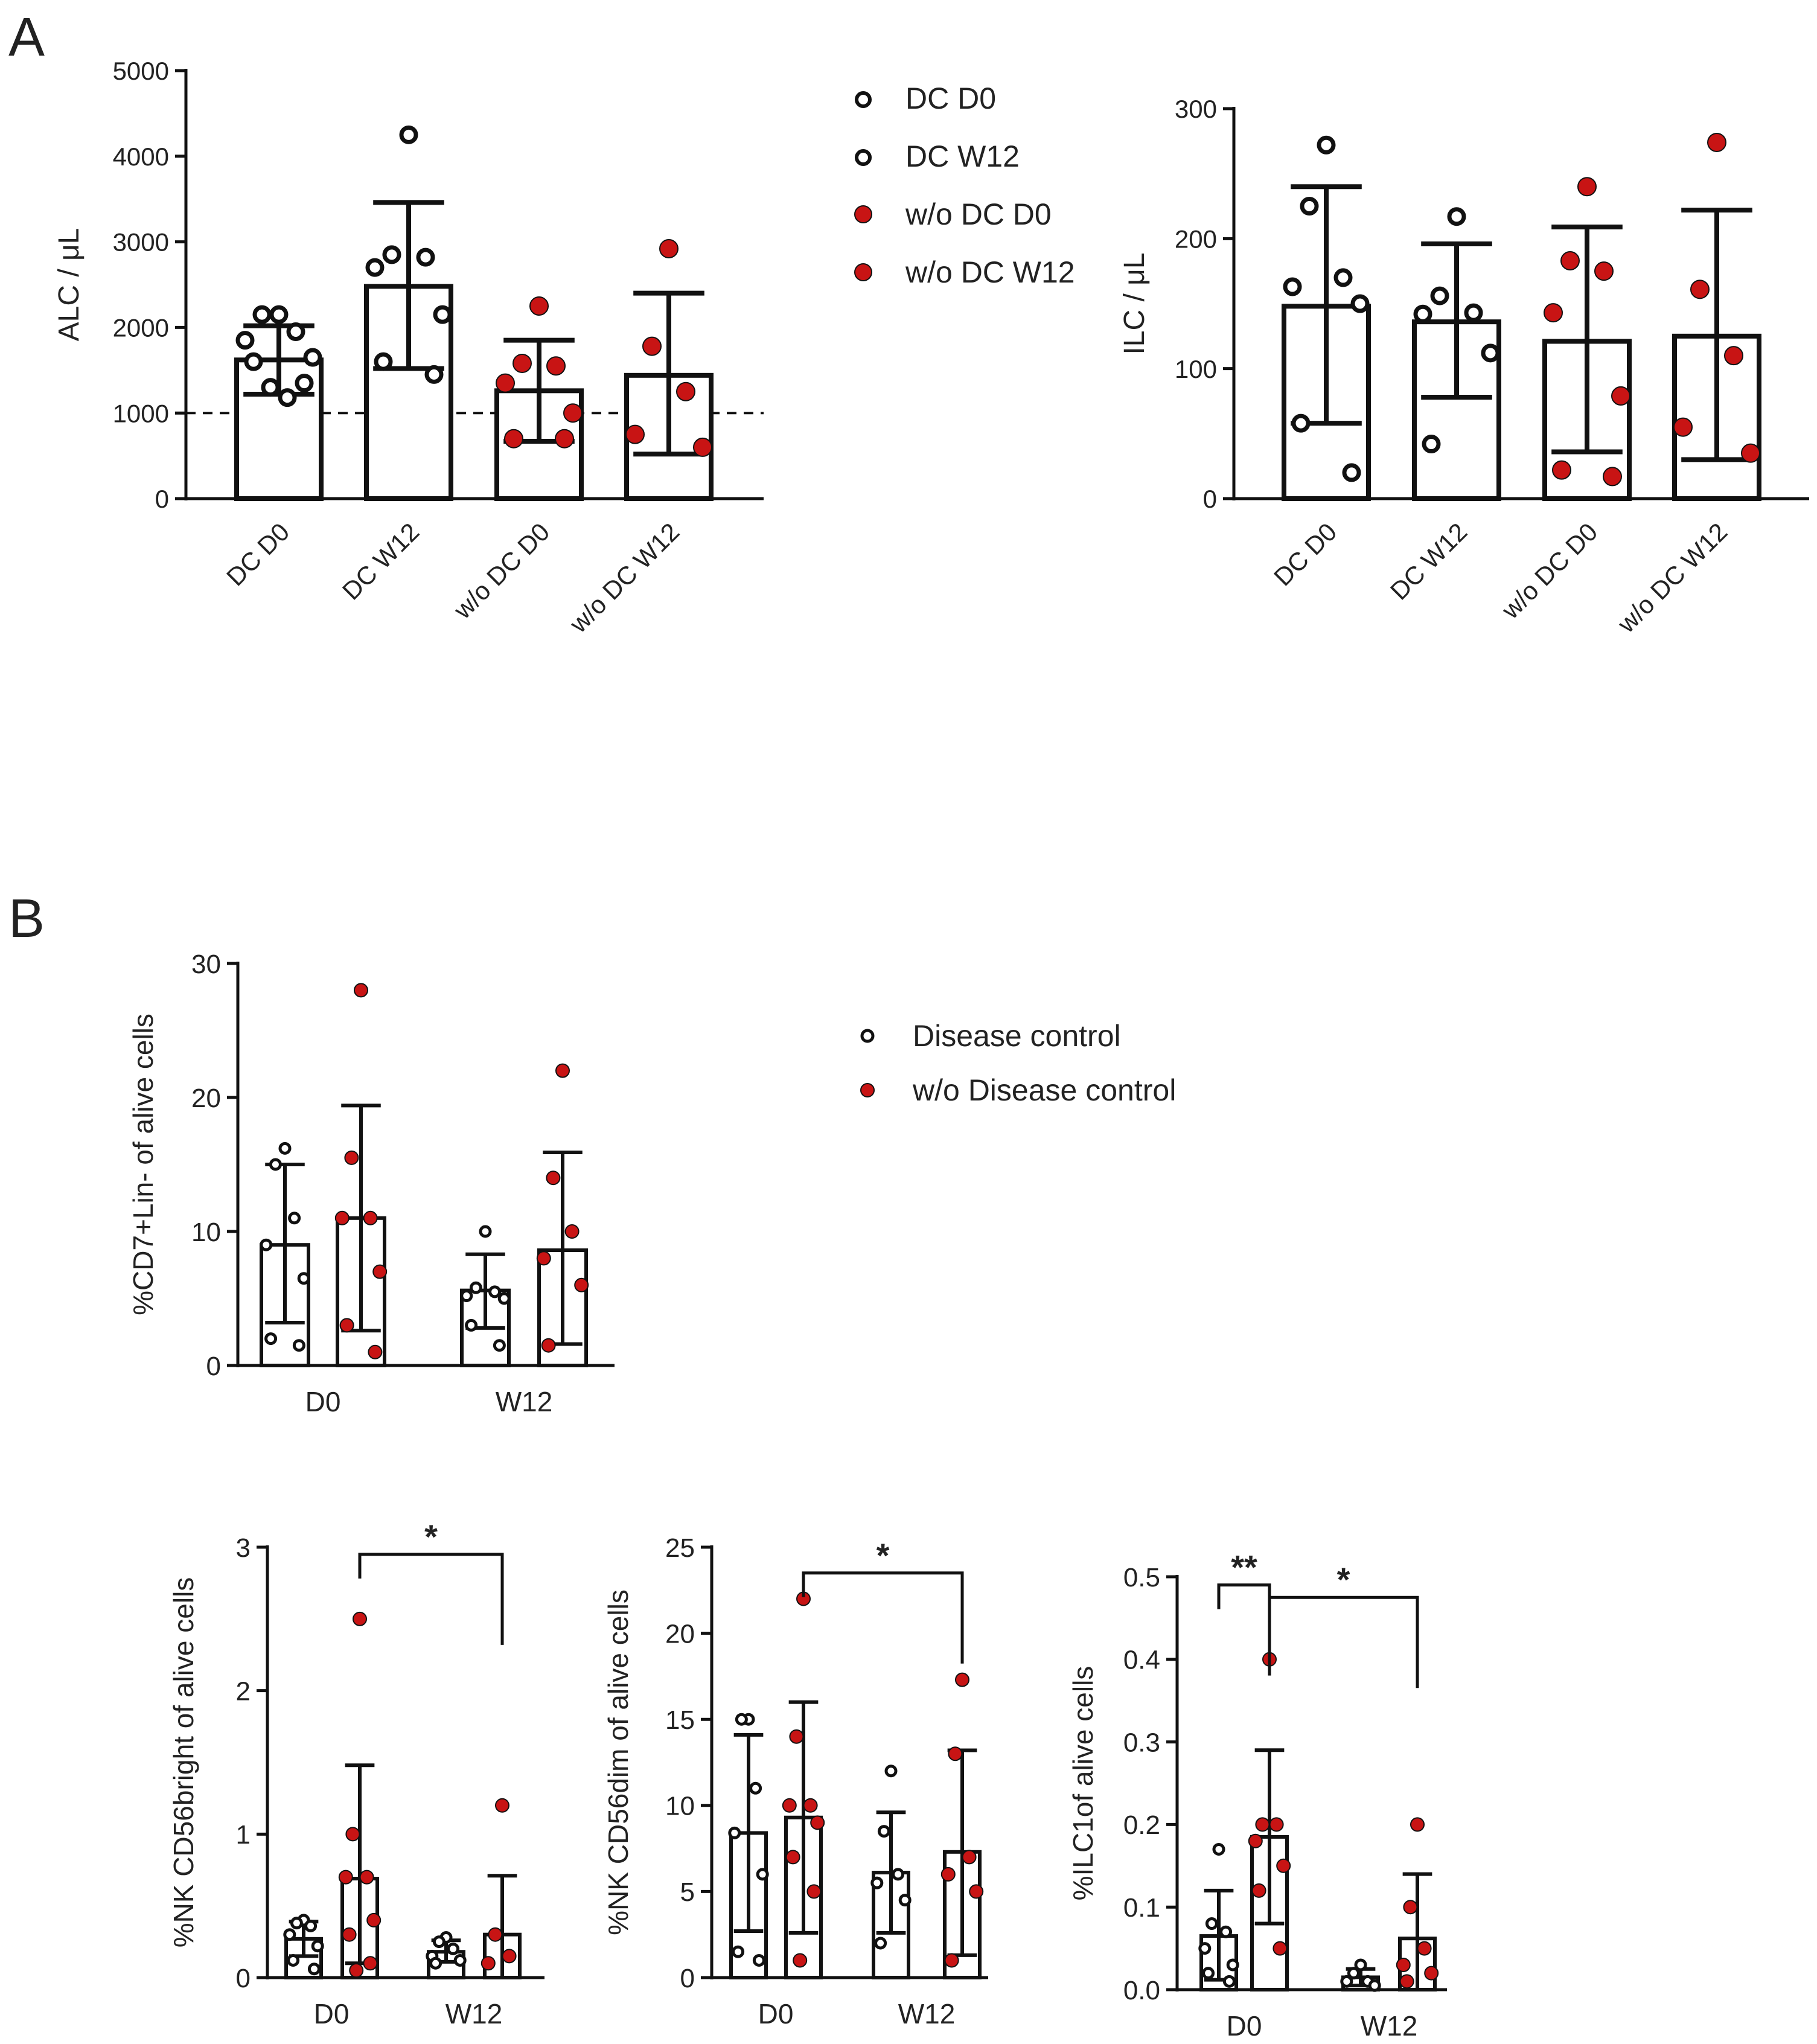 Image resolution: width=1817 pixels, height=2044 pixels. I want to click on legend-label: DC D0, so click(951, 98).